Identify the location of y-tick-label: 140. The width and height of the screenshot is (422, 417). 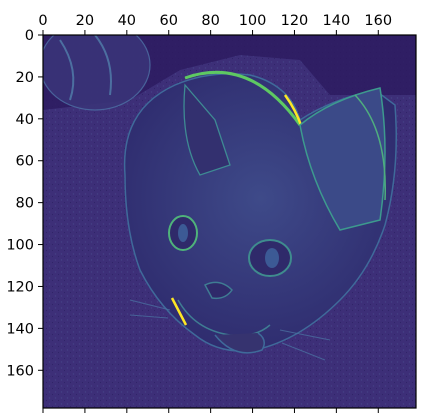
(20, 329).